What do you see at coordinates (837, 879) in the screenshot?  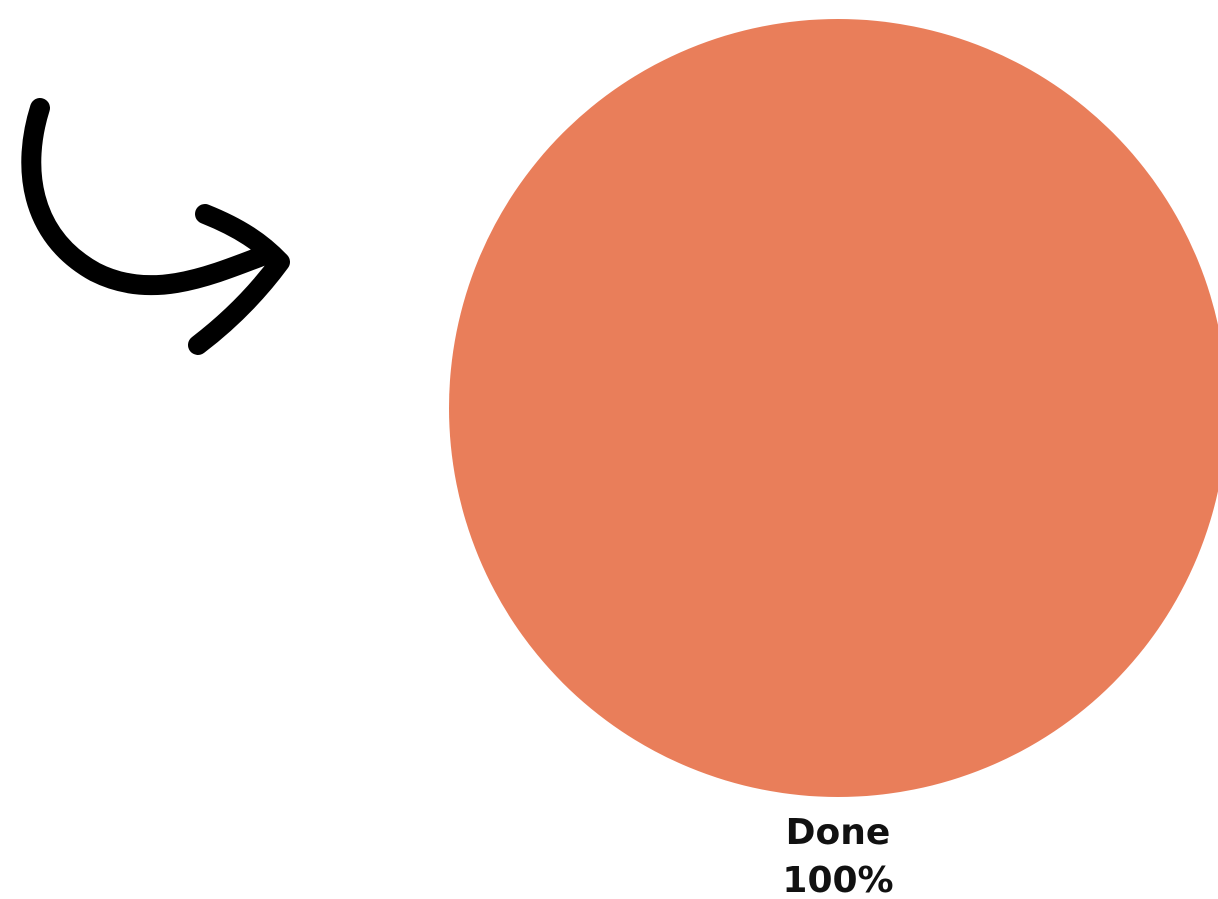 I see `slice-value-label: 100%` at bounding box center [837, 879].